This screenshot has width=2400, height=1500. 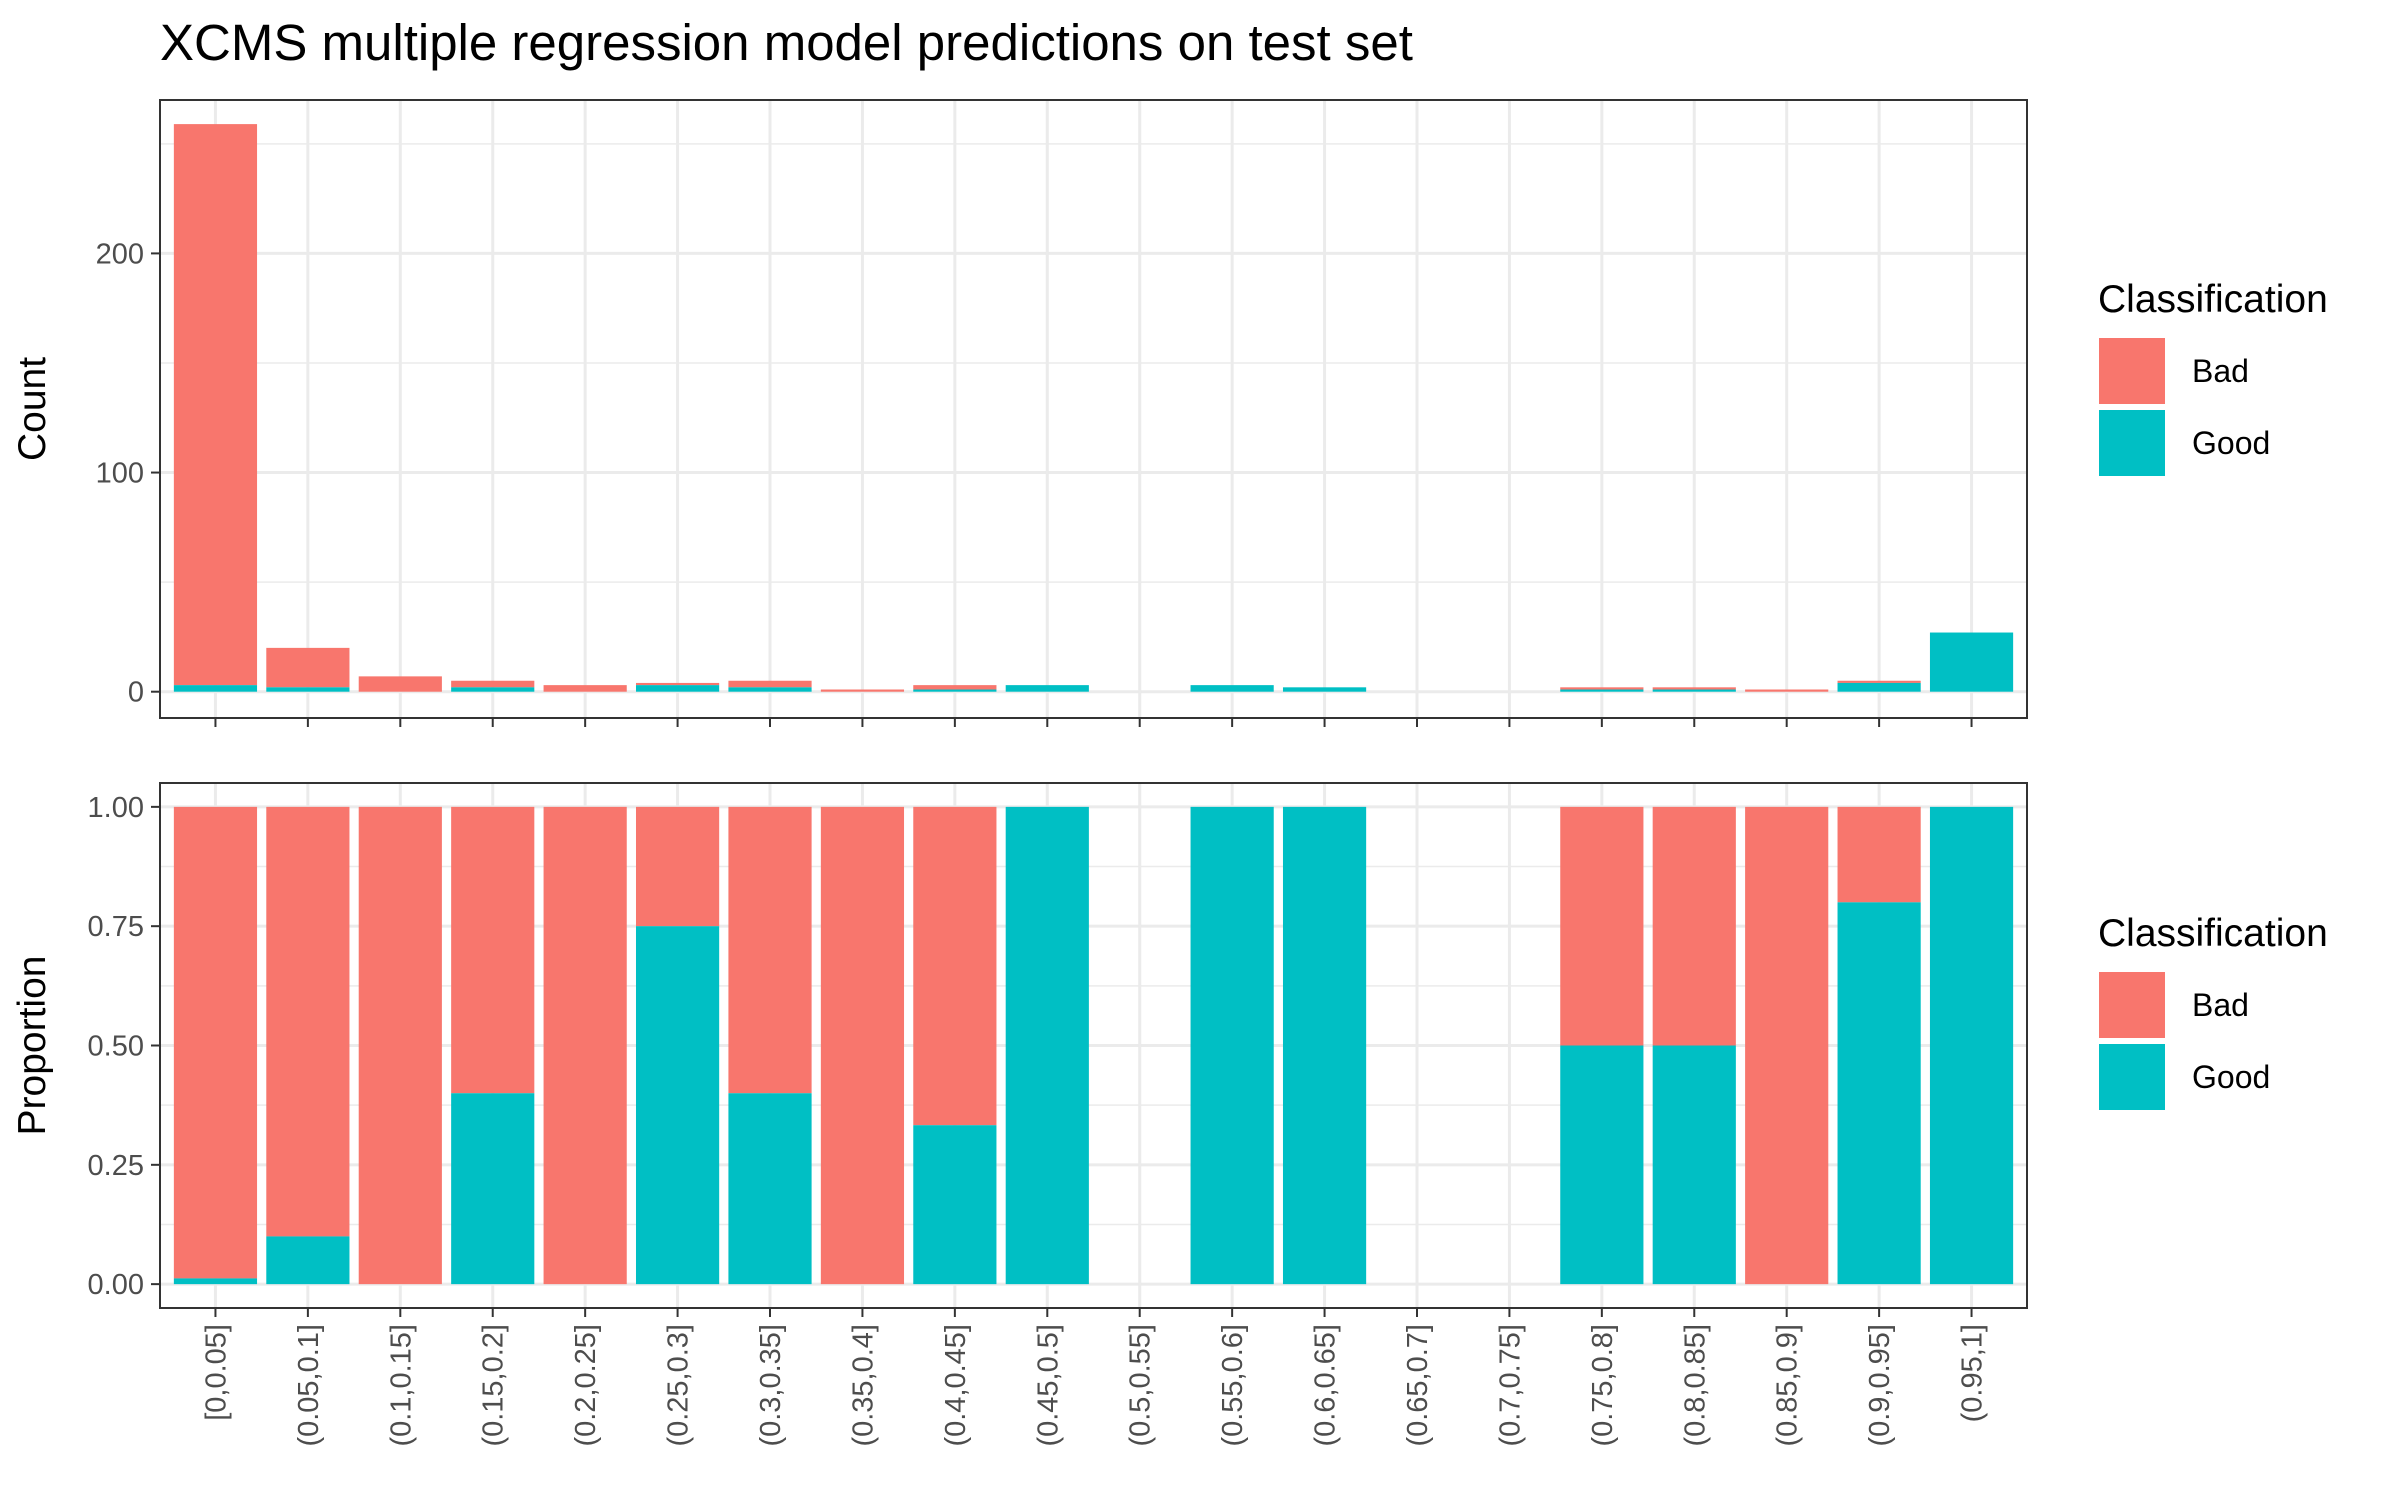 I want to click on y-tick-label: 1.00, so click(x=116, y=808).